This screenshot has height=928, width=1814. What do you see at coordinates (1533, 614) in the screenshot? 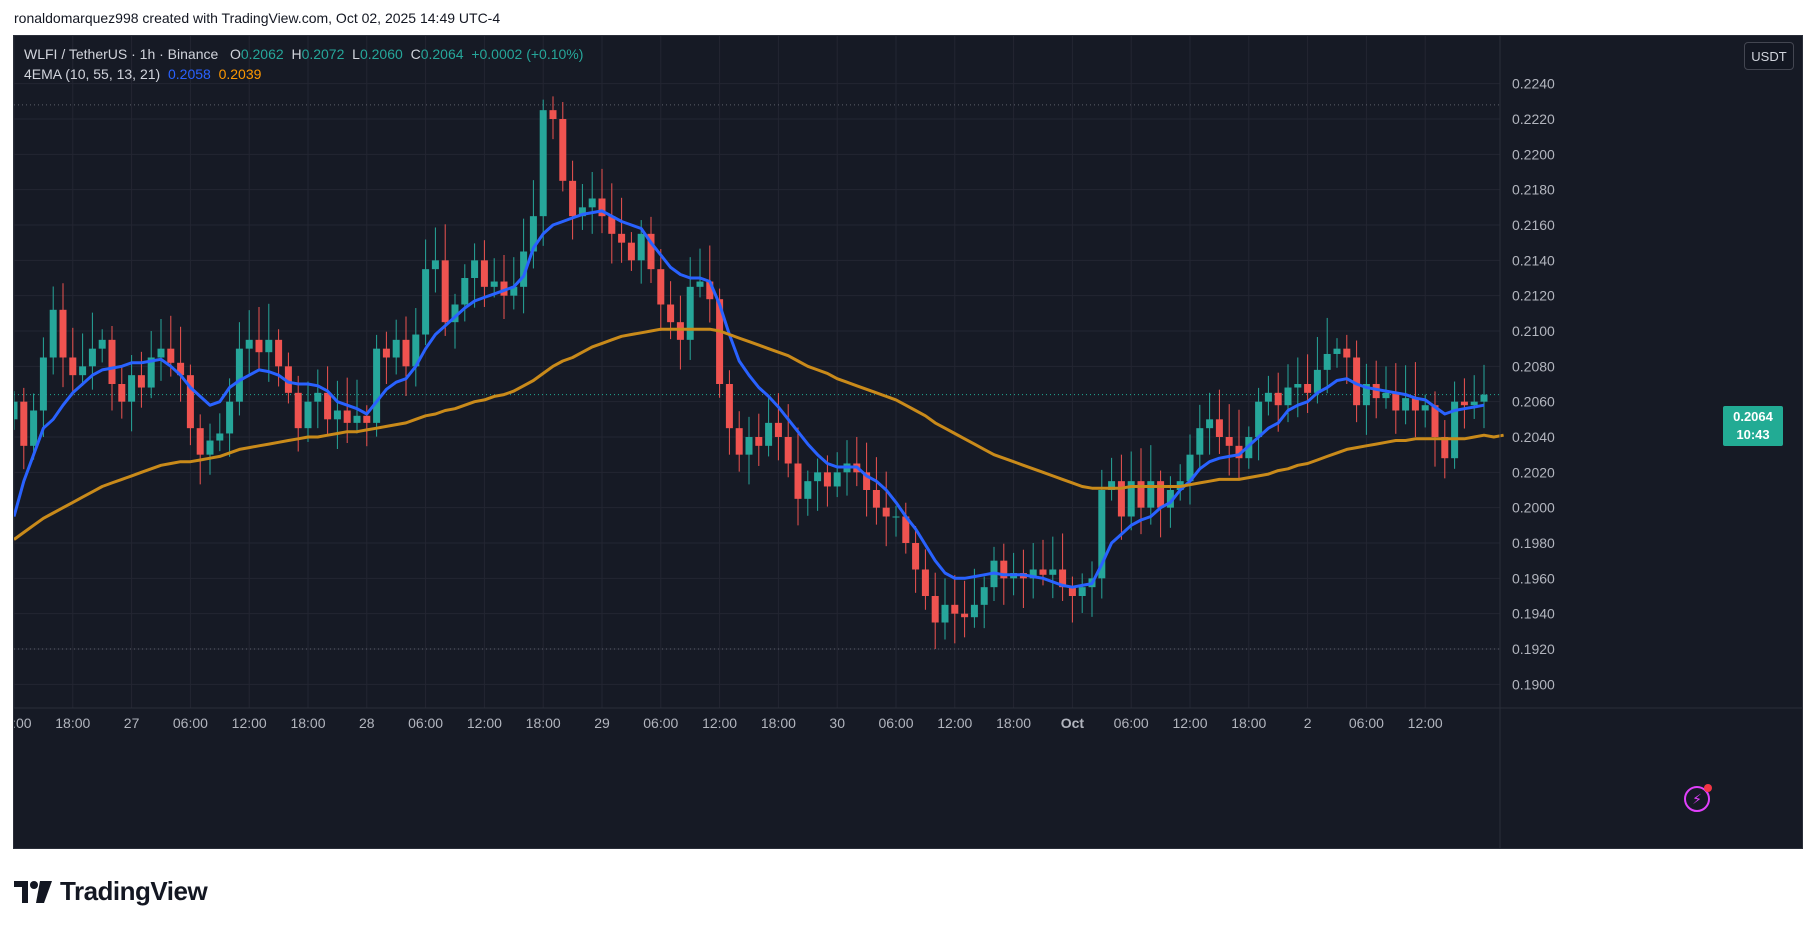
I see `y-tick-label: 0.1940` at bounding box center [1533, 614].